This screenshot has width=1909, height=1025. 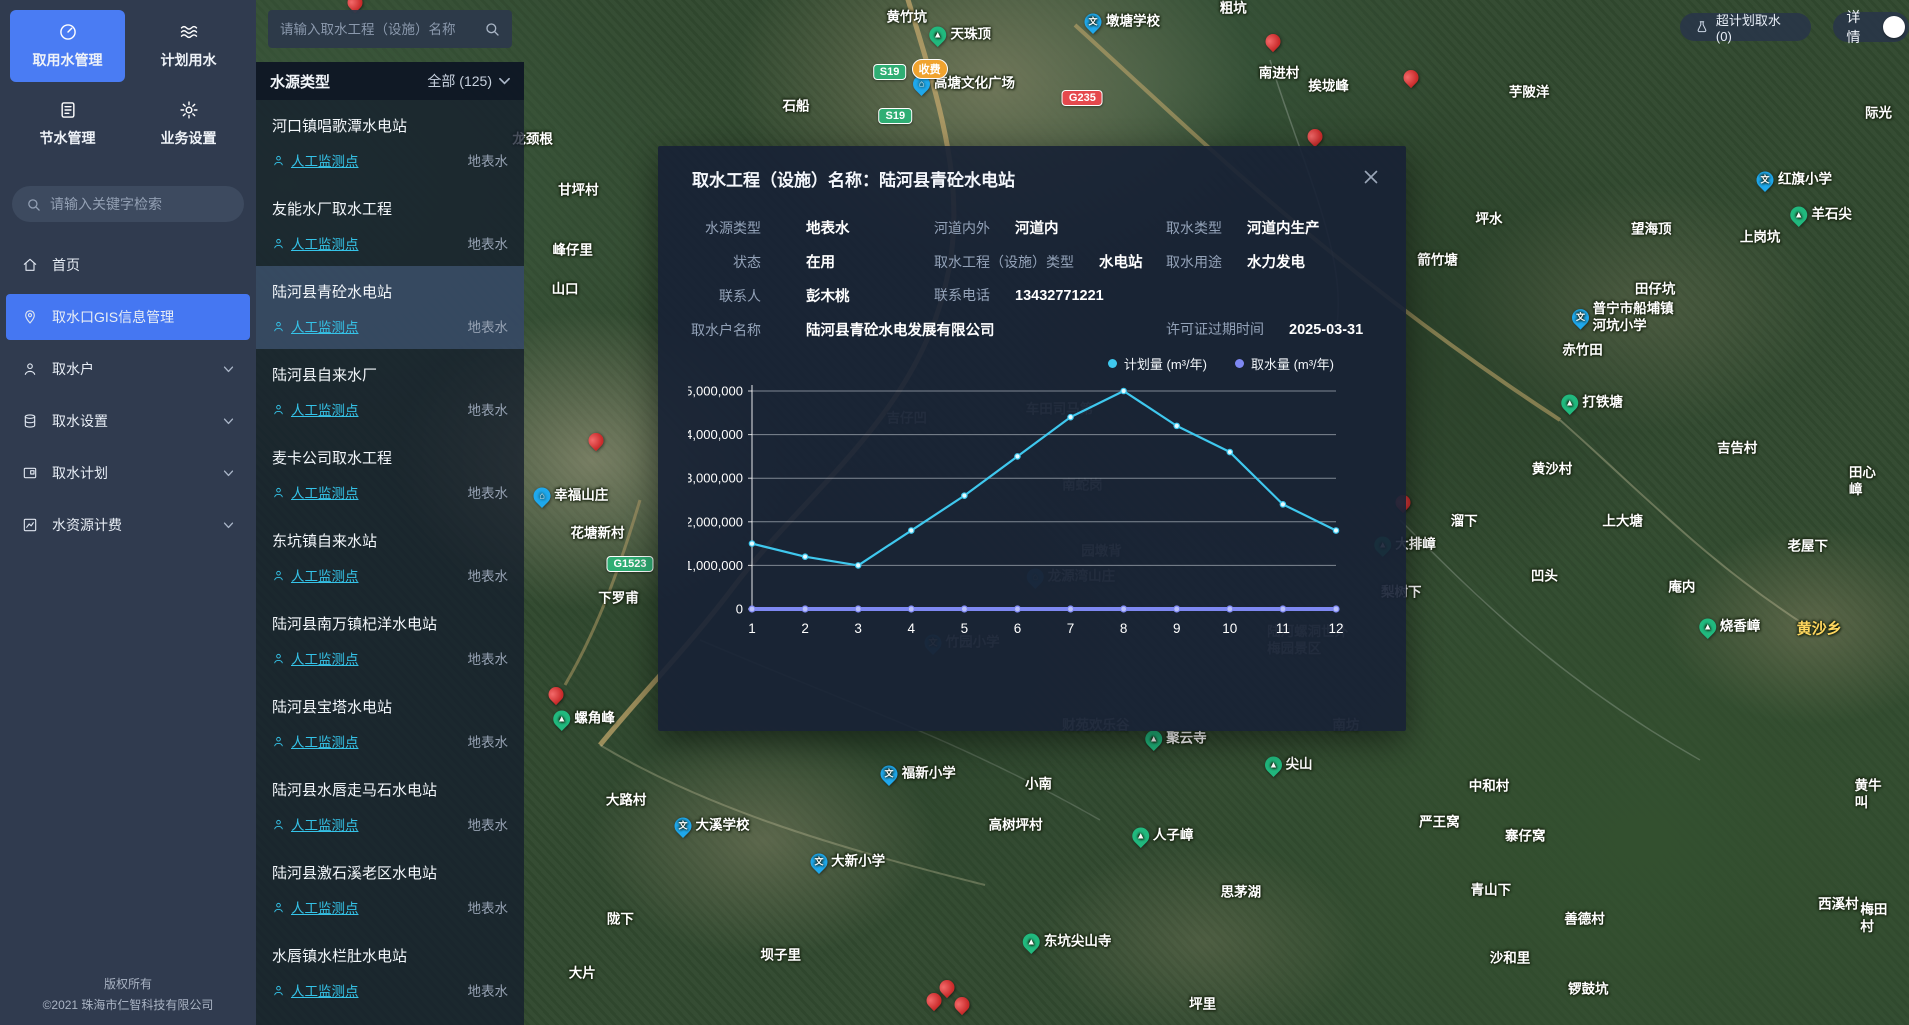 I want to click on station-list-item: 水唇镇水栏肚水电站 人工监测点 地表水, so click(x=390, y=971).